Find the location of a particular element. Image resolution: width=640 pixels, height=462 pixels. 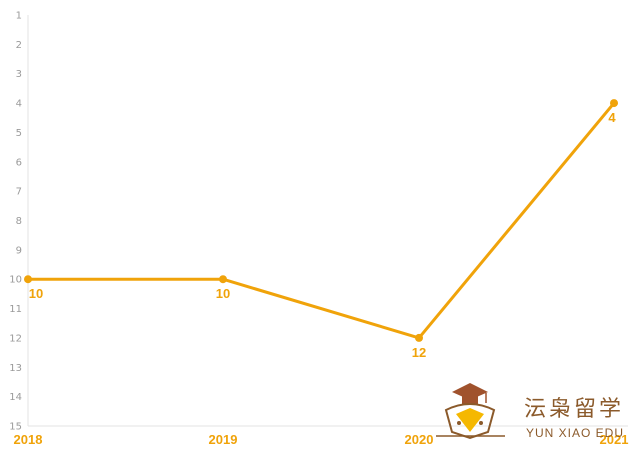

y-tick-label: 4 is located at coordinates (19, 104).